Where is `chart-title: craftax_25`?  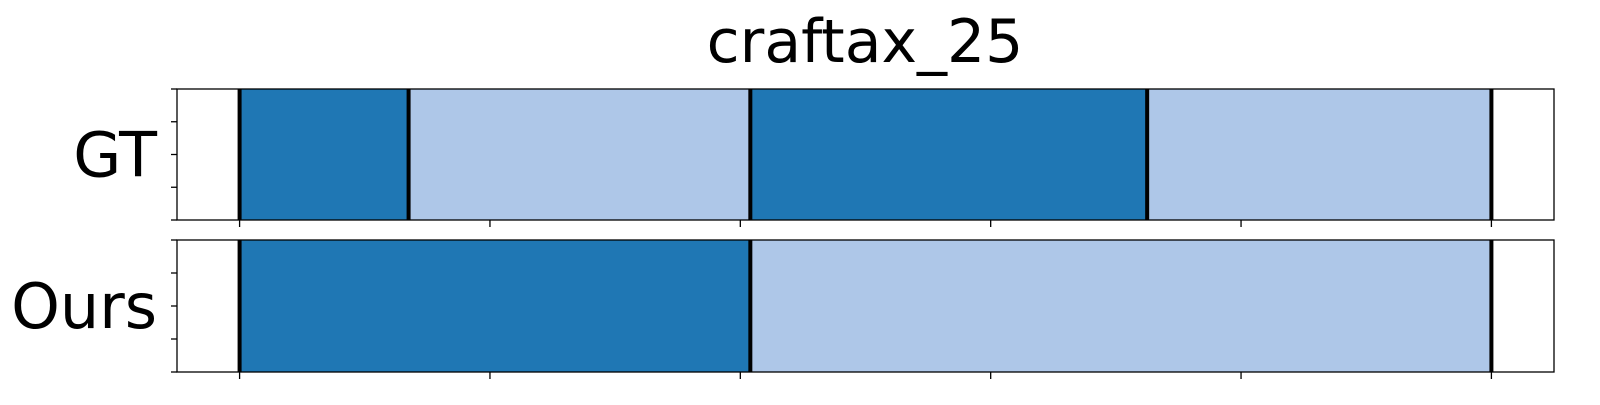
chart-title: craftax_25 is located at coordinates (865, 42).